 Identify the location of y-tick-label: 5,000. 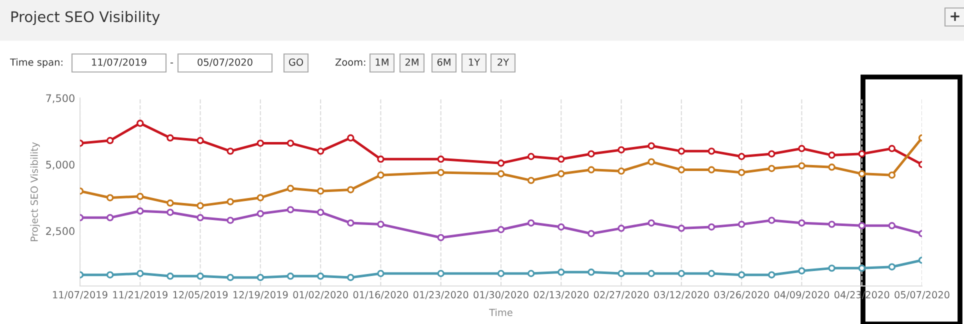
(60, 165).